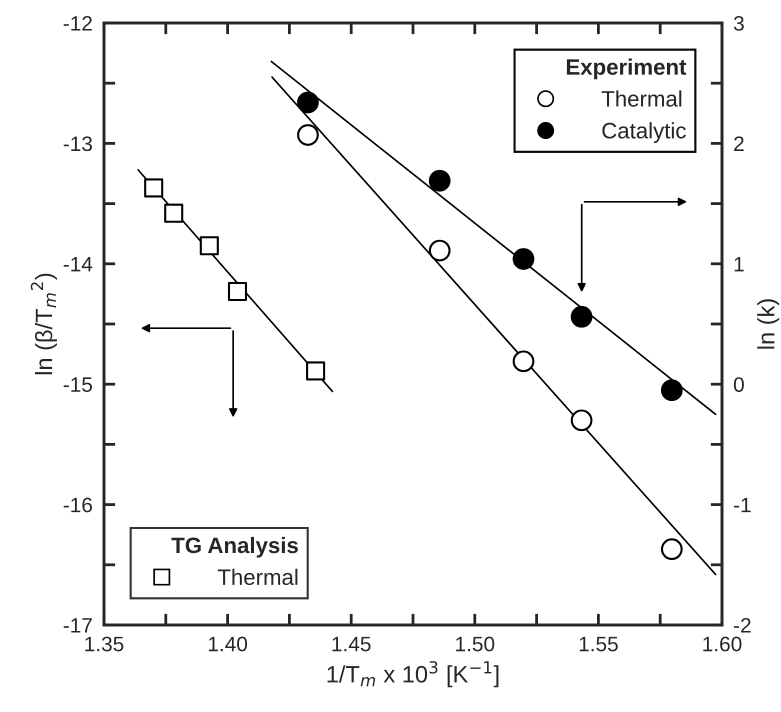  Describe the element at coordinates (739, 384) in the screenshot. I see `y2-tick-label: 0` at that location.